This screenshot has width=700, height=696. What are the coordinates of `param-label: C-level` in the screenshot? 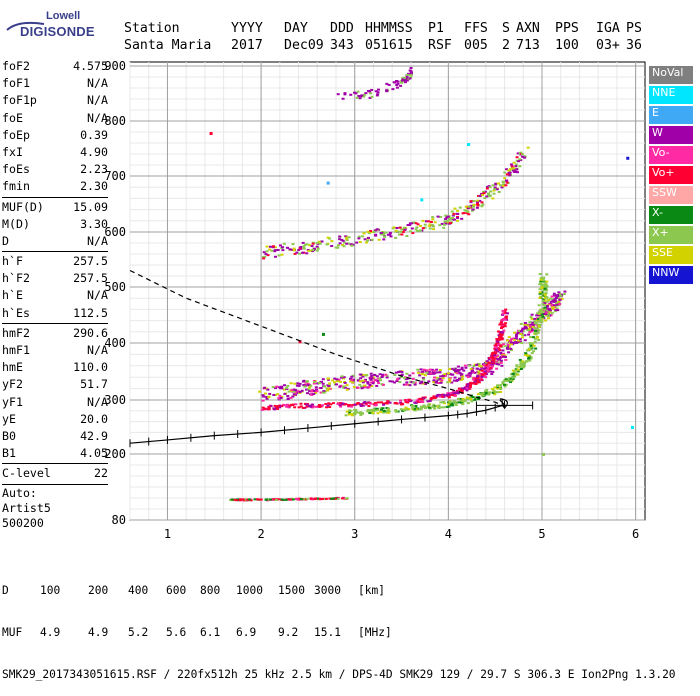 It's located at (26, 473).